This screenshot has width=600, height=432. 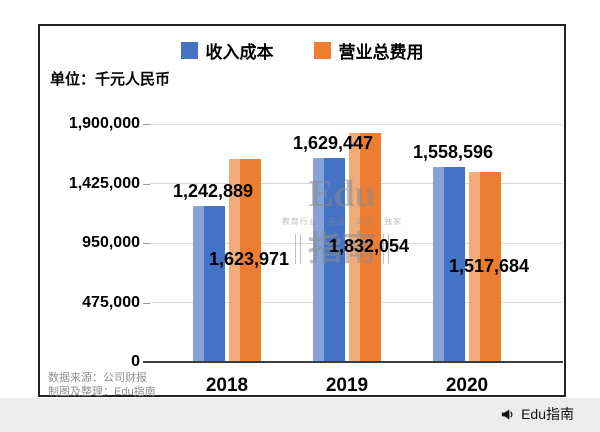 I want to click on speaker-icon, so click(x=507, y=414).